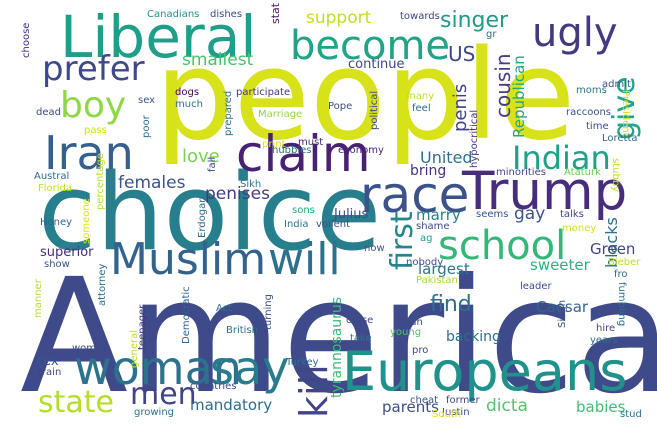 The image size is (657, 446). I want to click on cloud-word: love, so click(201, 156).